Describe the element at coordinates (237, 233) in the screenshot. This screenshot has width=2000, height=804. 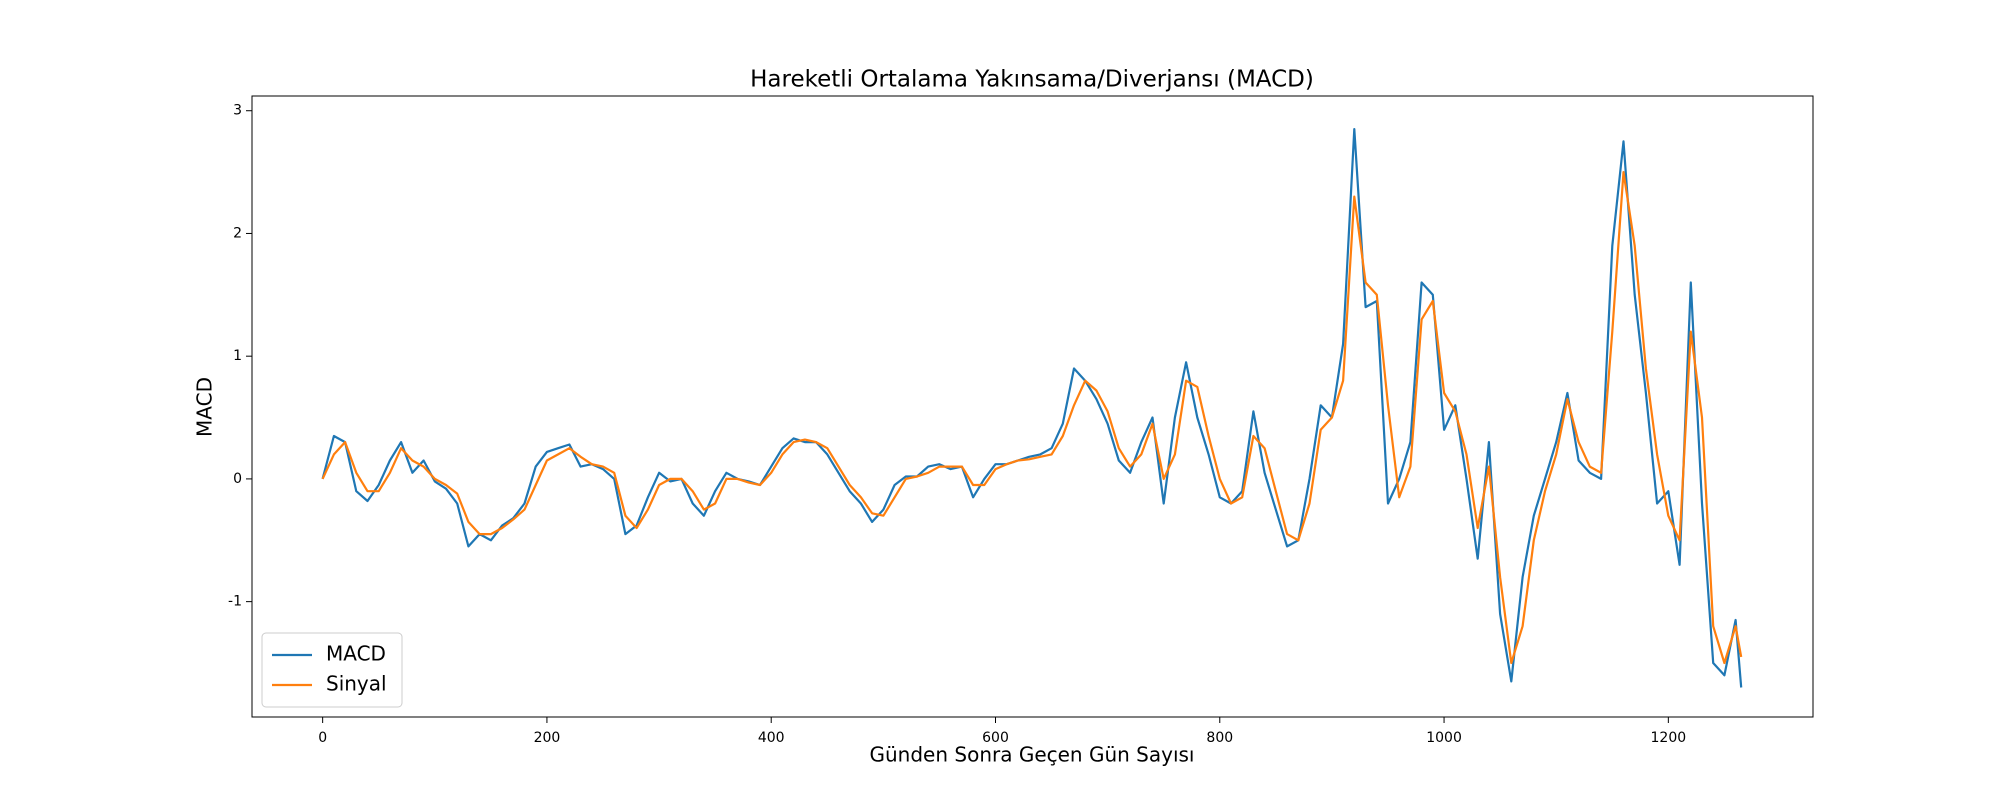
I see `y-tick-label: 2` at that location.